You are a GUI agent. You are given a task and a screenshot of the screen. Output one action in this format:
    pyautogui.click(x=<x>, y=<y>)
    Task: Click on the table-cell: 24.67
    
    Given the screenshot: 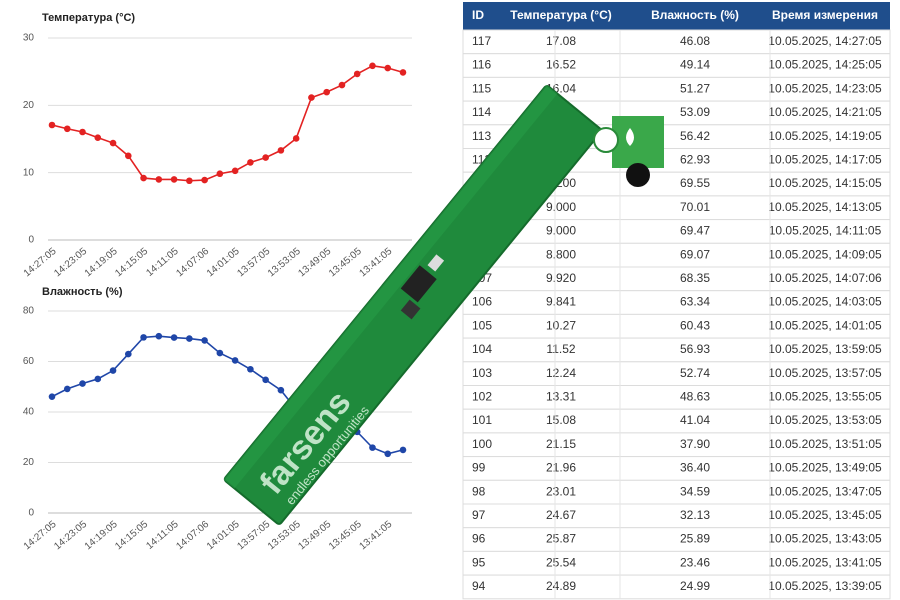 What is the action you would take?
    pyautogui.click(x=561, y=515)
    